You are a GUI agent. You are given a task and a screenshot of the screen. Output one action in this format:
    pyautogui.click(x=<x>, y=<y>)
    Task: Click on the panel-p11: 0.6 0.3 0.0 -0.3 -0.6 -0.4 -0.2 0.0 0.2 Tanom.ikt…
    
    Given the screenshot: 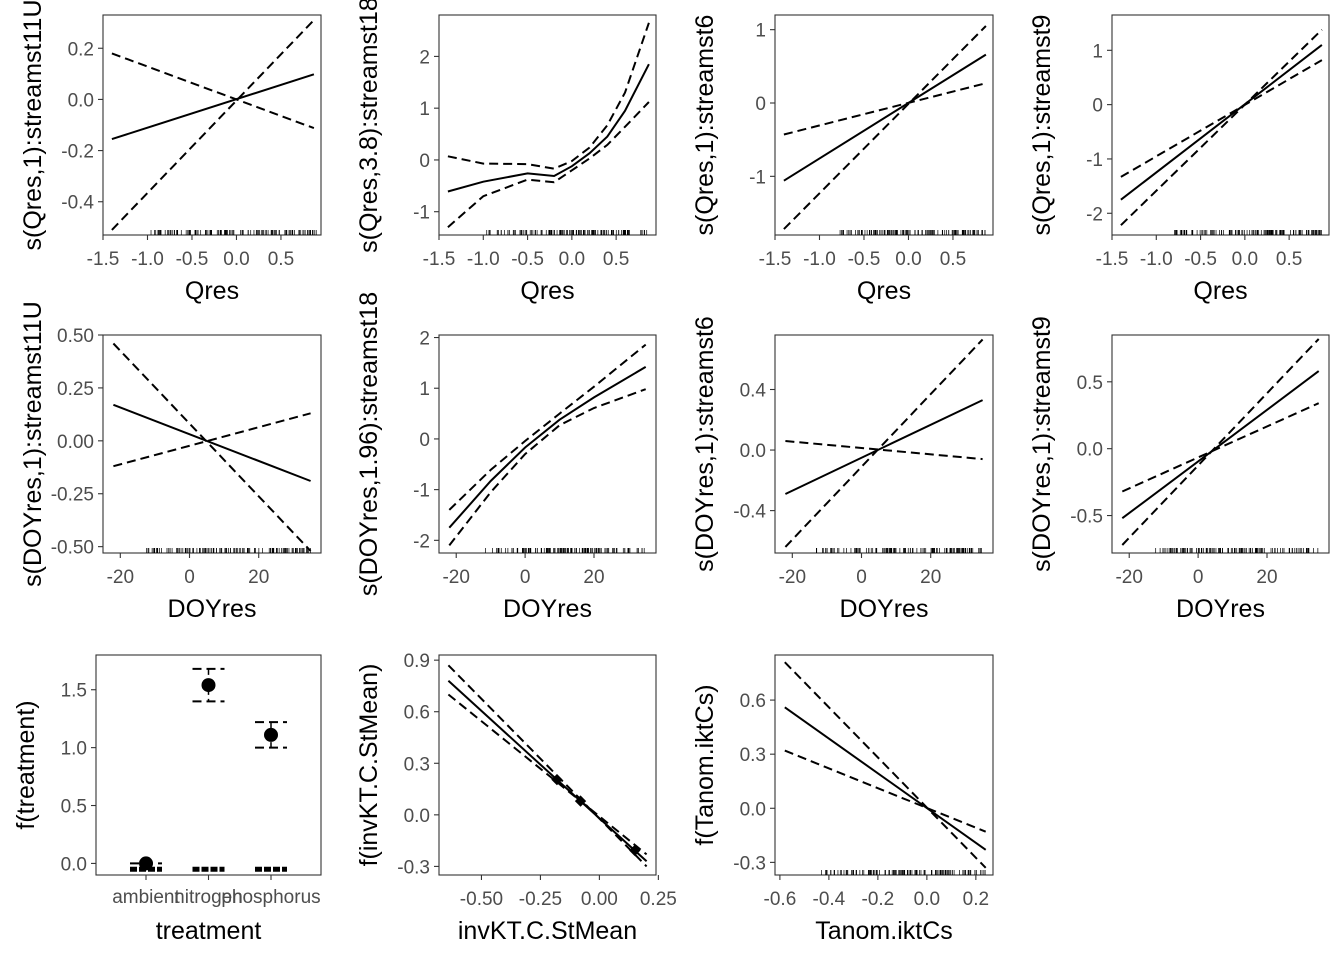 What is the action you would take?
    pyautogui.click(x=842, y=799)
    